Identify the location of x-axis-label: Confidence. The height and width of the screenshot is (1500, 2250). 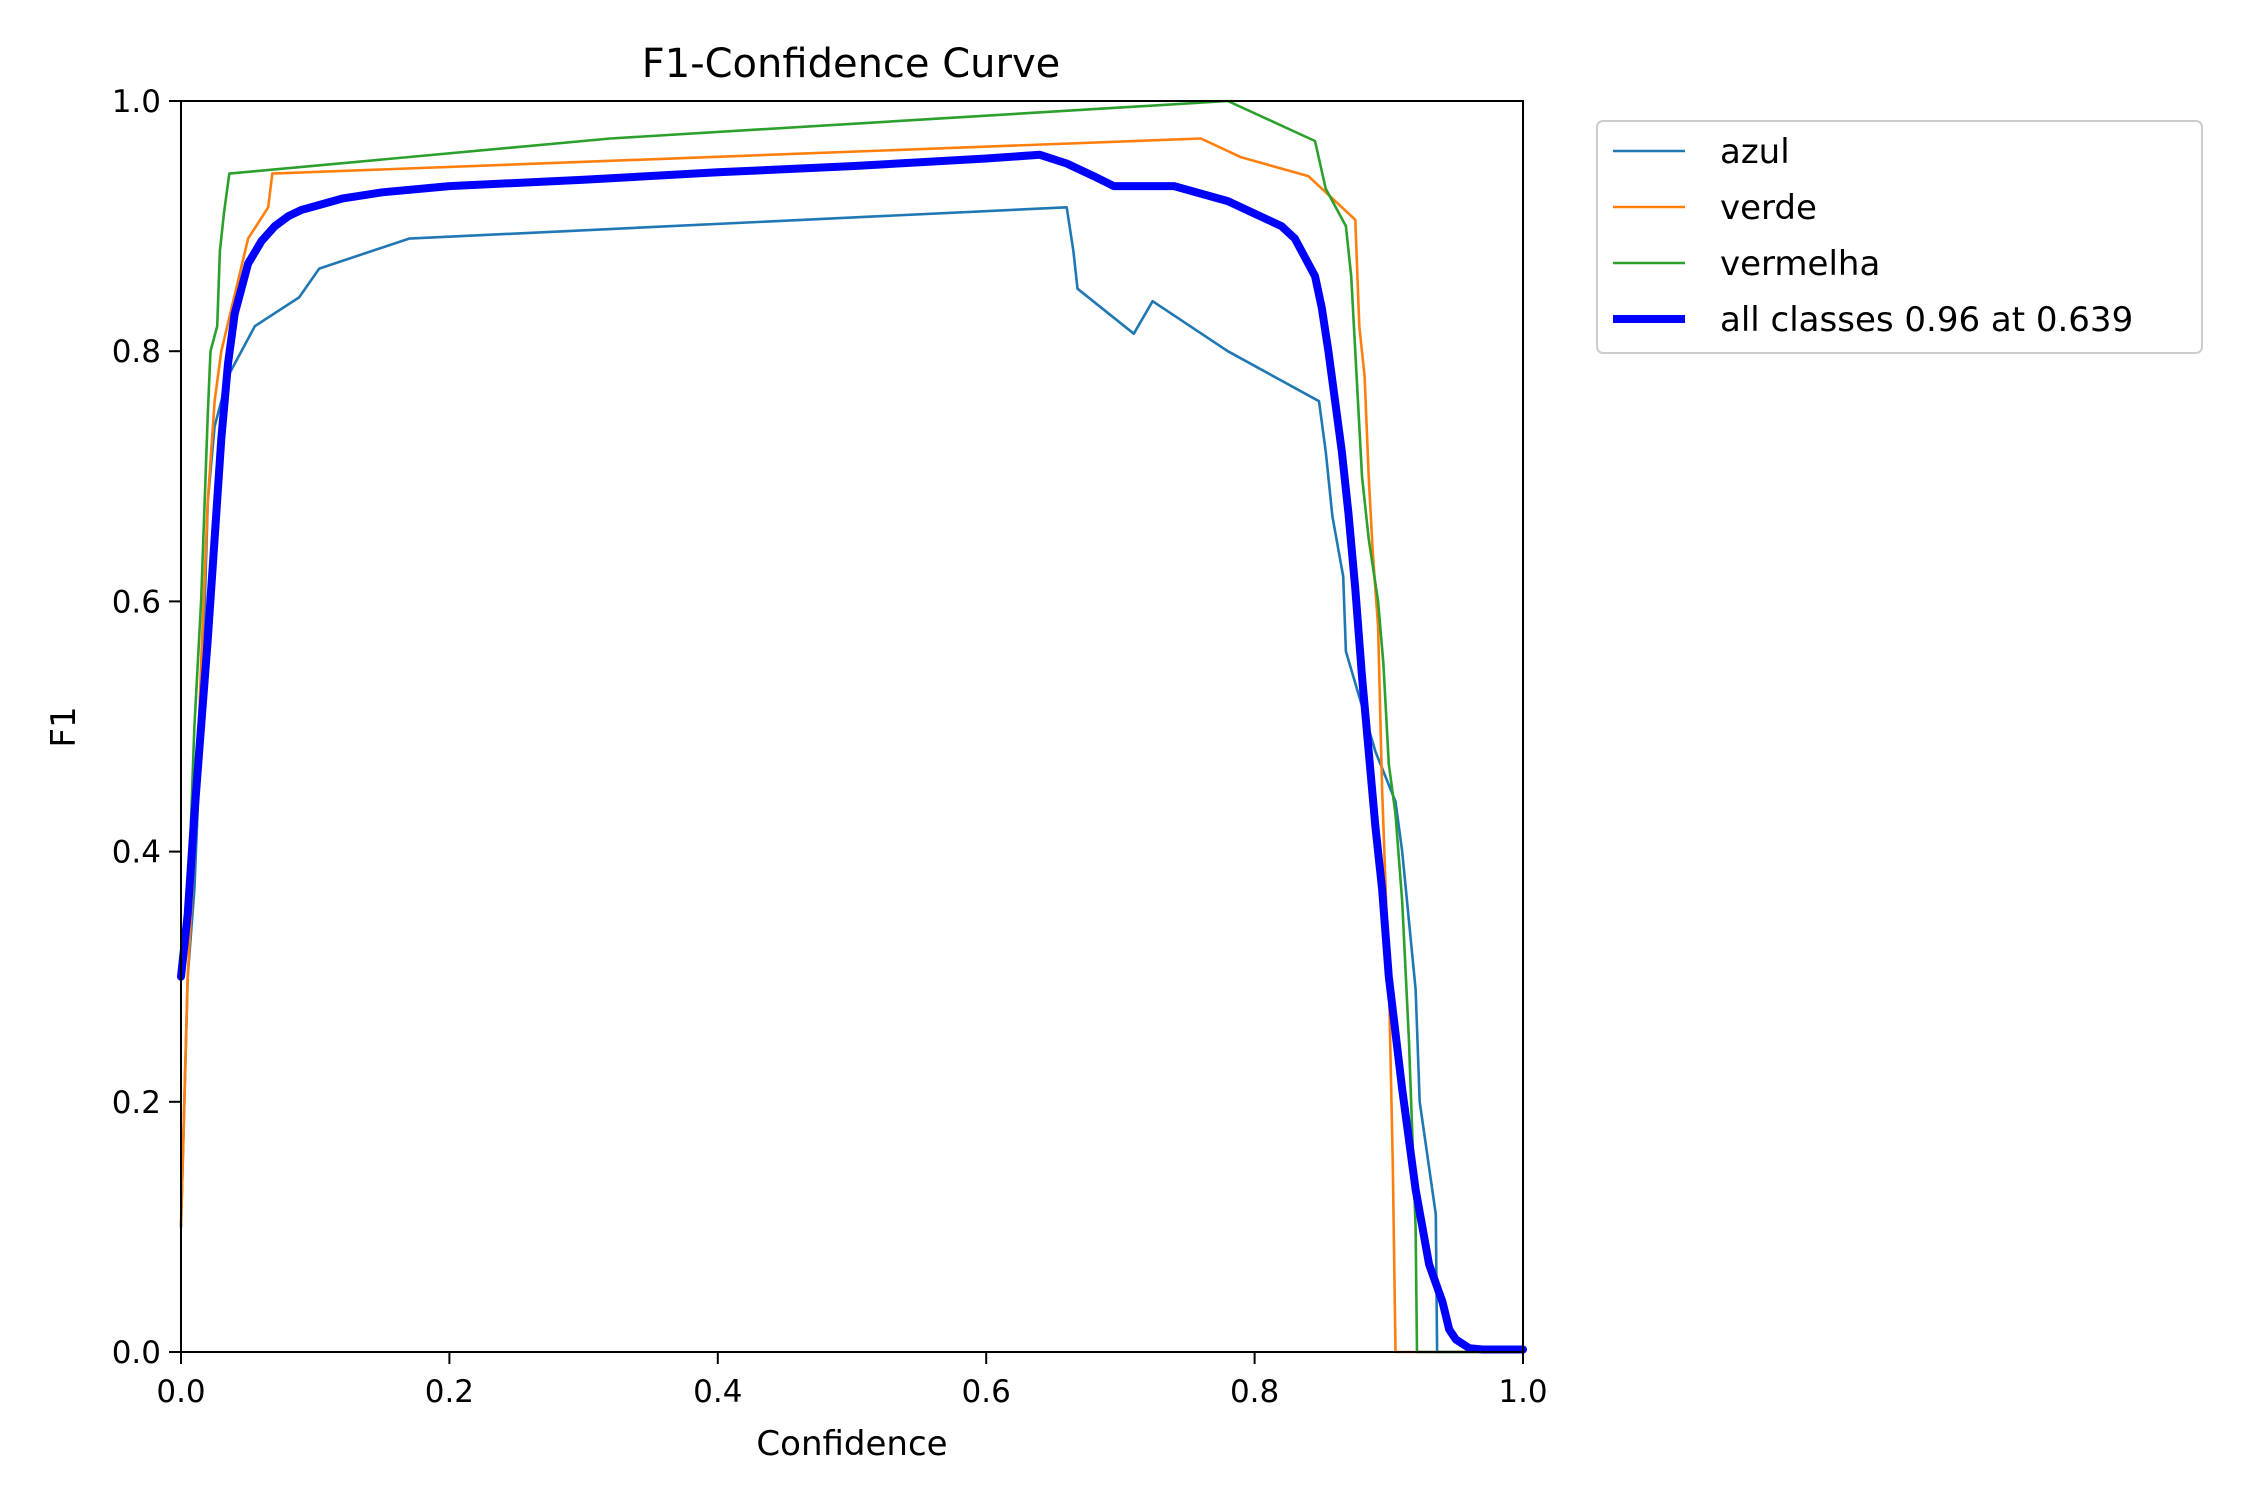
(851, 1444).